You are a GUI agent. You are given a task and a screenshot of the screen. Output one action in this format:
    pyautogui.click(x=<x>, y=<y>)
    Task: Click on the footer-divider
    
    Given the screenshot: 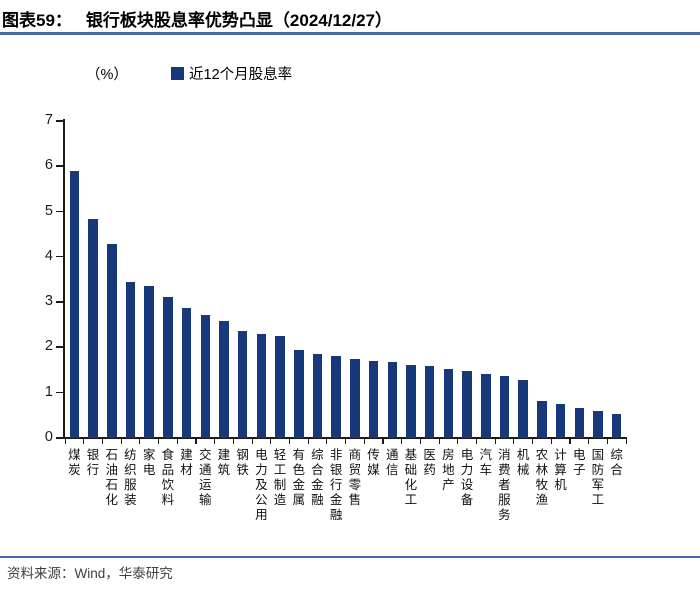 What is the action you would take?
    pyautogui.click(x=350, y=557)
    